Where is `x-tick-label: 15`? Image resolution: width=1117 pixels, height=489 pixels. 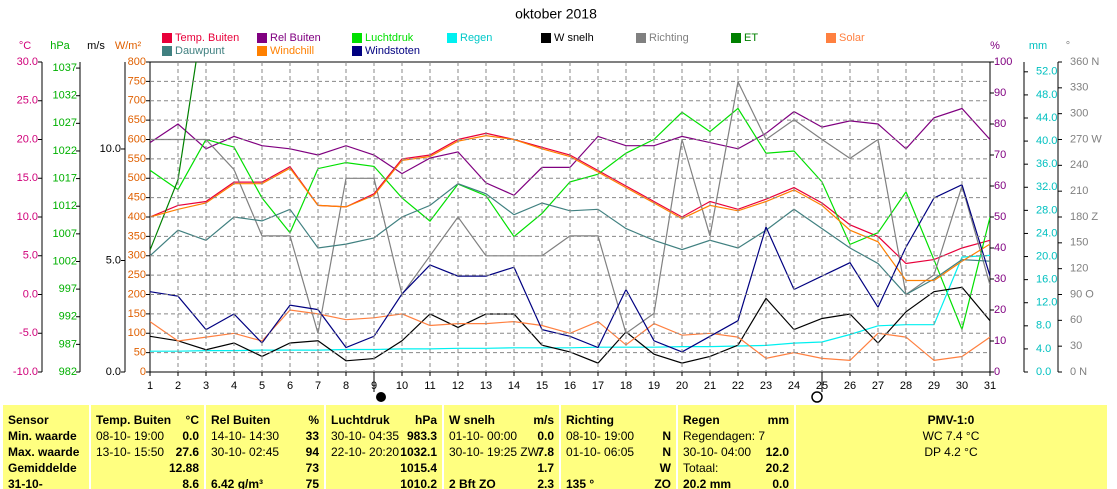
x-tick-label: 15 is located at coordinates (542, 386).